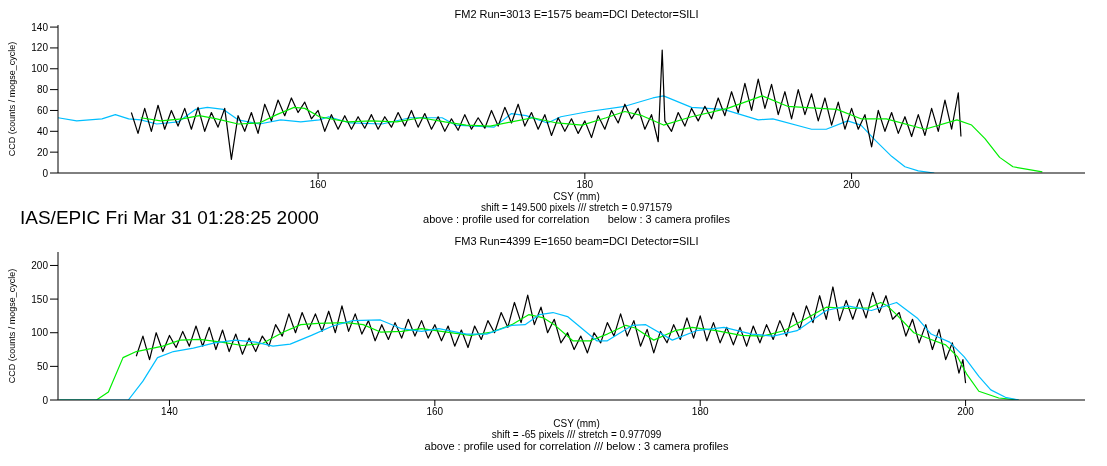 Image resolution: width=1107 pixels, height=466 pixels. What do you see at coordinates (591, 134) in the screenshot?
I see `line-series` at bounding box center [591, 134].